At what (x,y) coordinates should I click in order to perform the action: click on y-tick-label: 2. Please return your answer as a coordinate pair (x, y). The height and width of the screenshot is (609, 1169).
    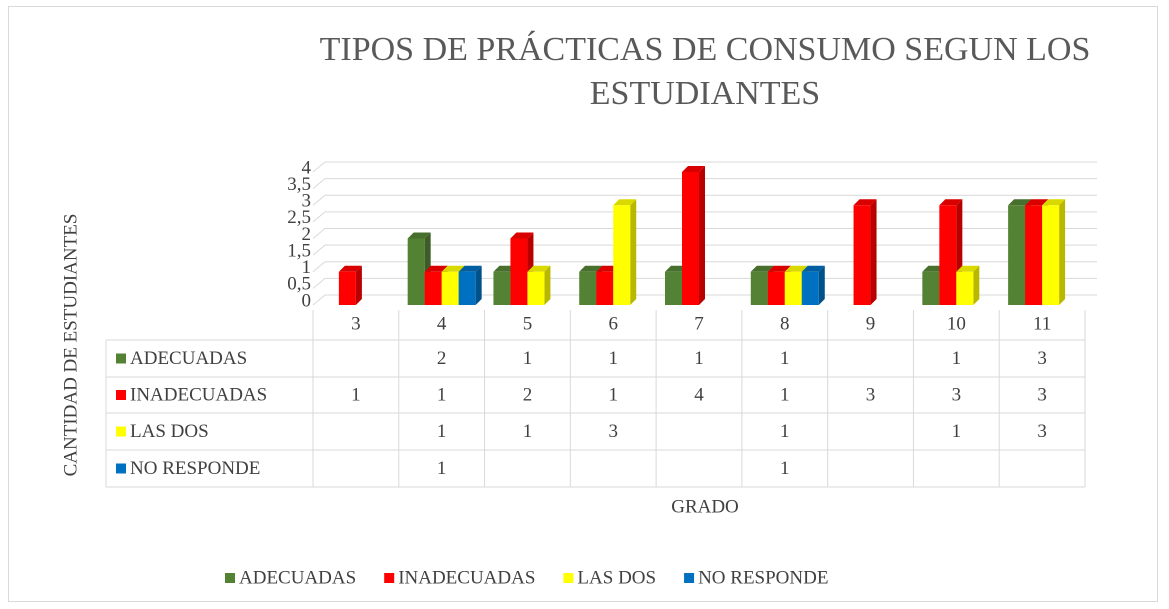
    Looking at the image, I should click on (307, 234).